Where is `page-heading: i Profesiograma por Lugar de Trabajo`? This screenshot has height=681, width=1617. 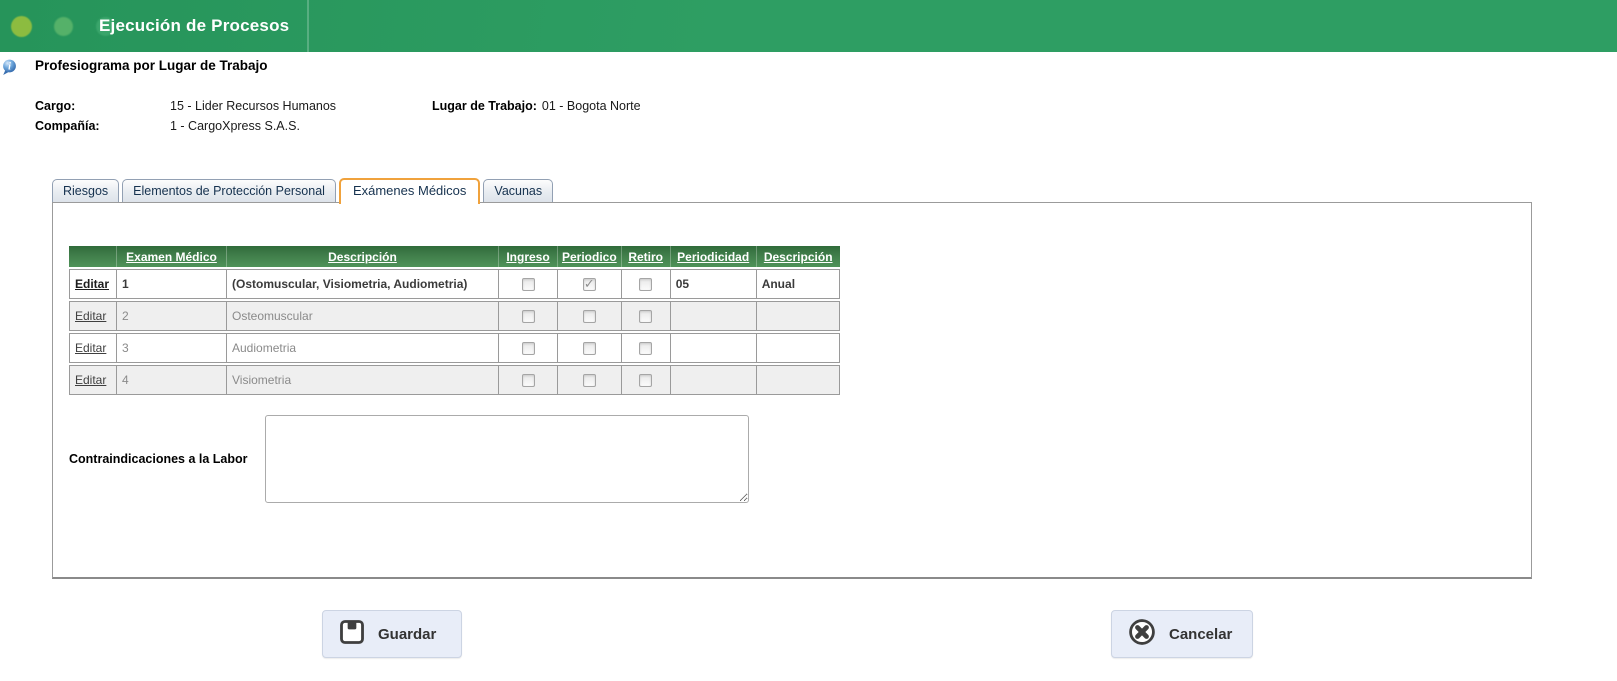 page-heading: i Profesiograma por Lugar de Trabajo is located at coordinates (809, 68).